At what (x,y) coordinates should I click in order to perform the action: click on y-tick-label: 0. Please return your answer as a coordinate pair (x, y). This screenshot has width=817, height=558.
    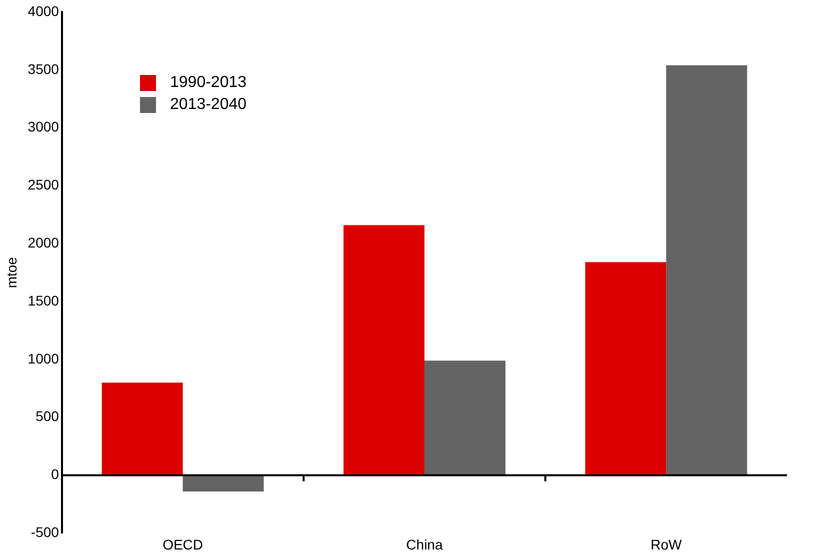
    Looking at the image, I should click on (55, 474).